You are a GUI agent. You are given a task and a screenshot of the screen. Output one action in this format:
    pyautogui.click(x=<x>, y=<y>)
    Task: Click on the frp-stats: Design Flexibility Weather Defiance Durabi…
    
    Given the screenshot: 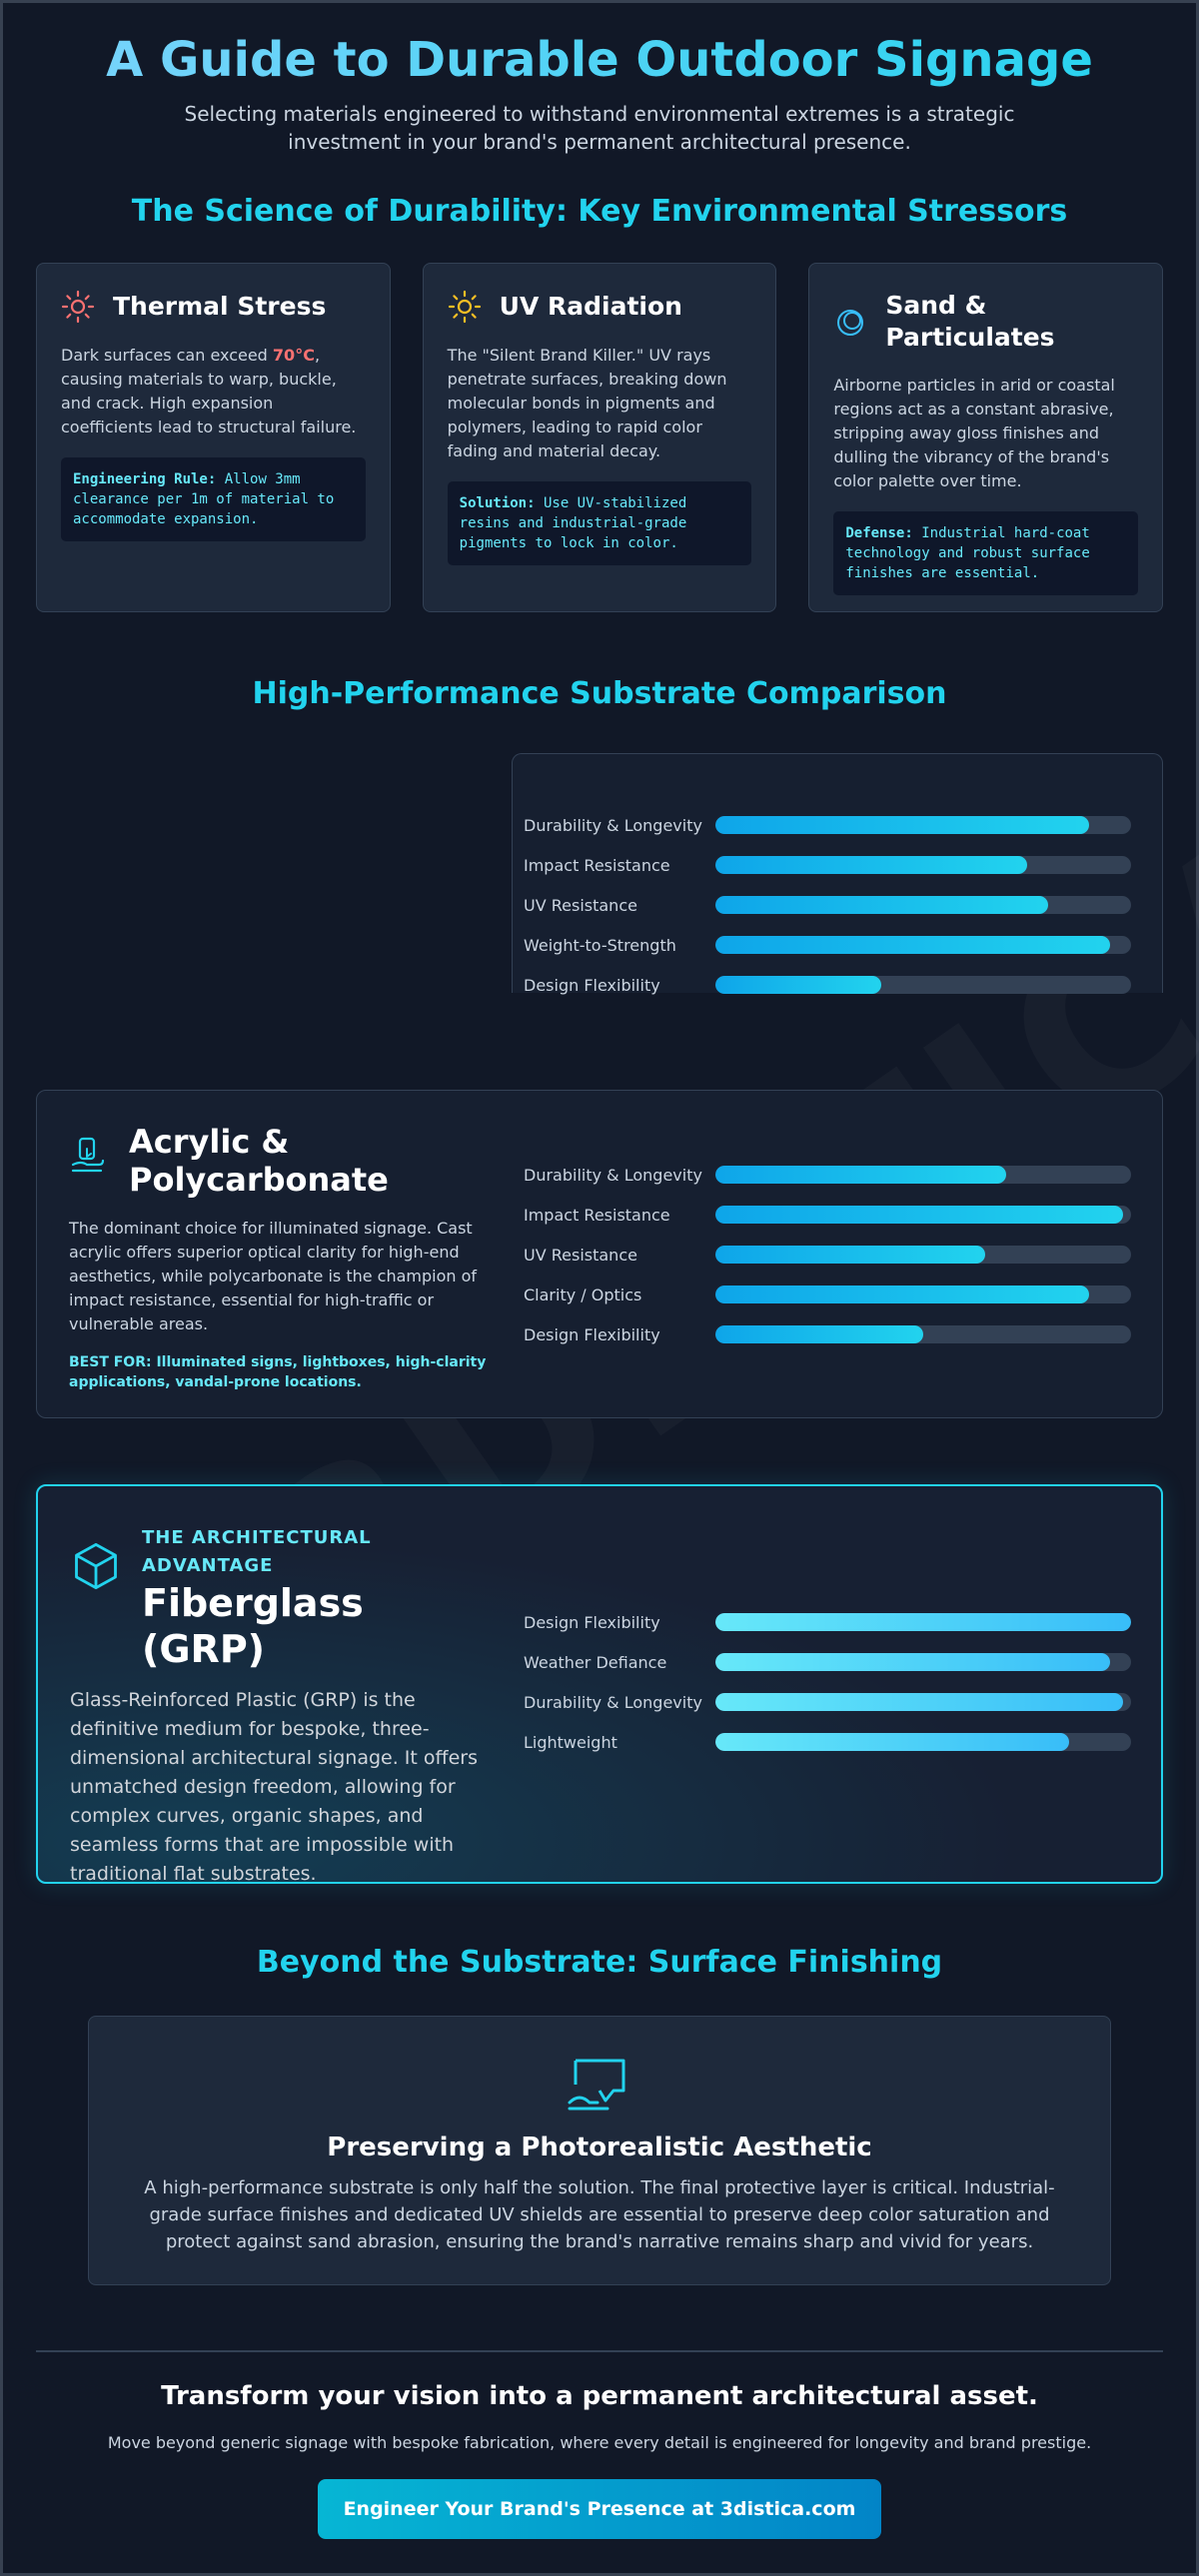 What is the action you would take?
    pyautogui.click(x=837, y=1682)
    